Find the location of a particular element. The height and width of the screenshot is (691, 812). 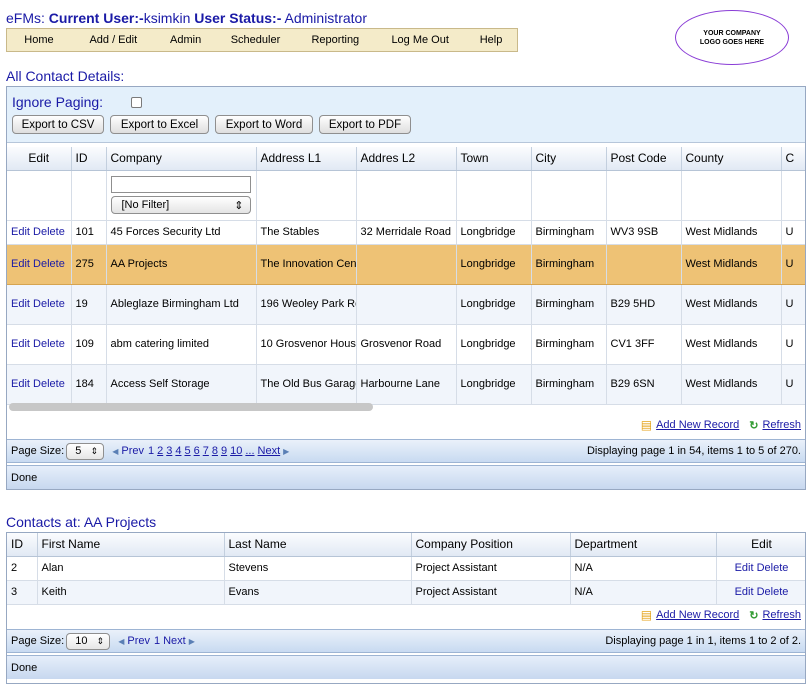

row-id: 19 is located at coordinates (89, 304).